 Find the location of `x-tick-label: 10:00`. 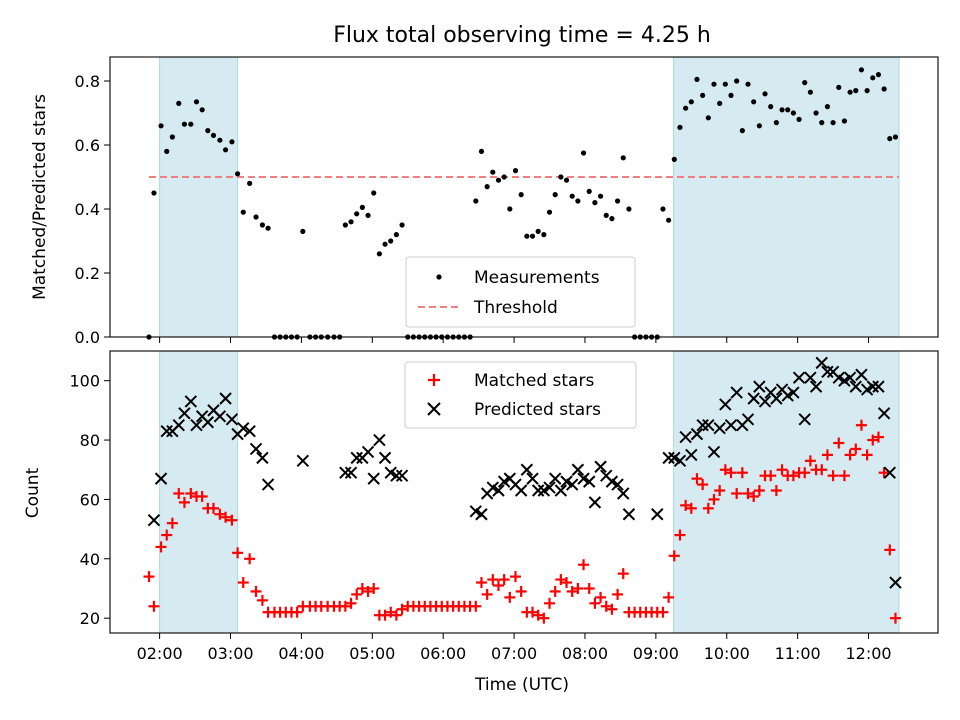

x-tick-label: 10:00 is located at coordinates (727, 653).